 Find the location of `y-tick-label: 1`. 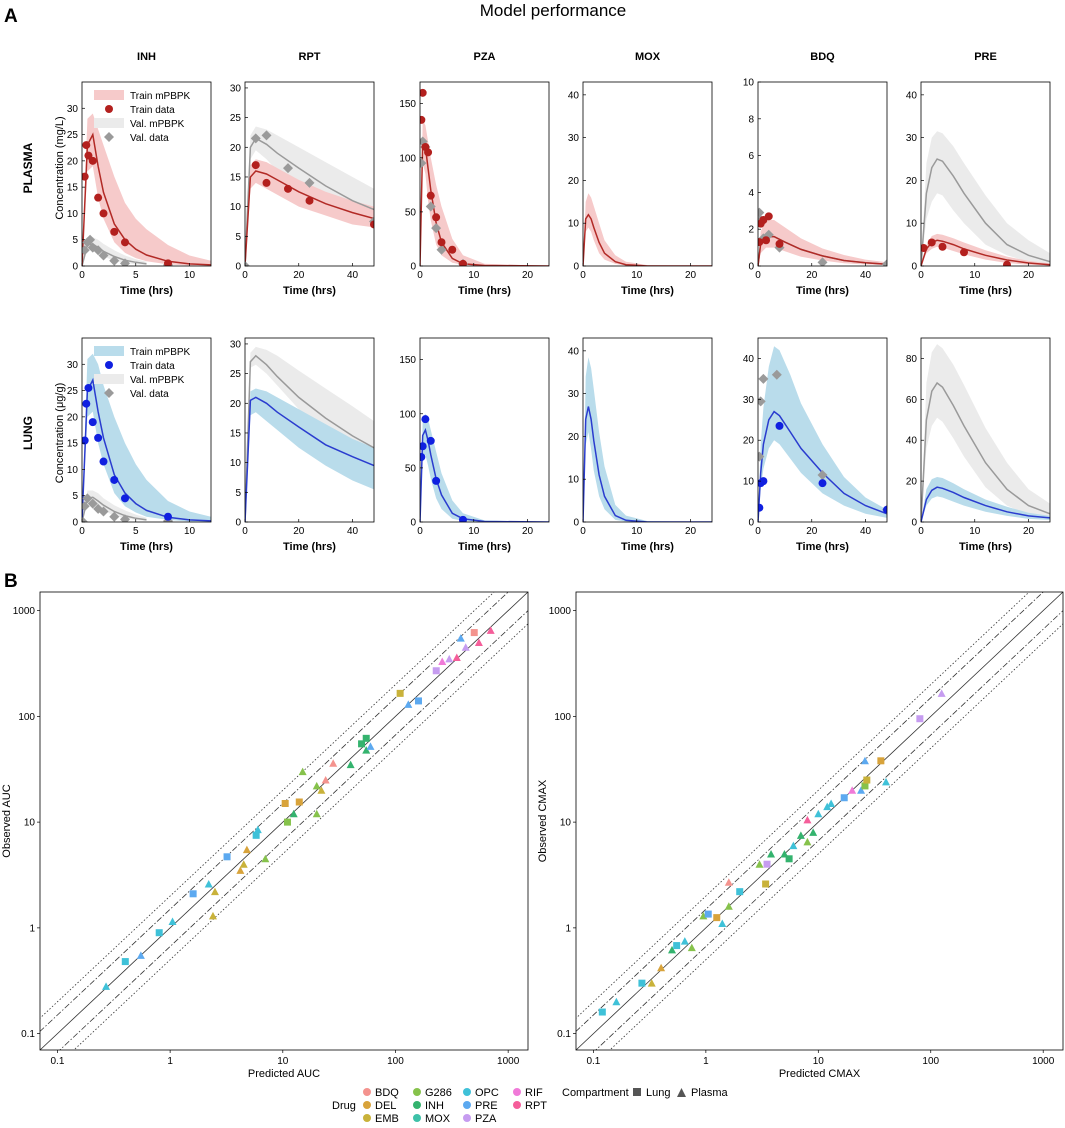

y-tick-label: 1 is located at coordinates (32, 928).